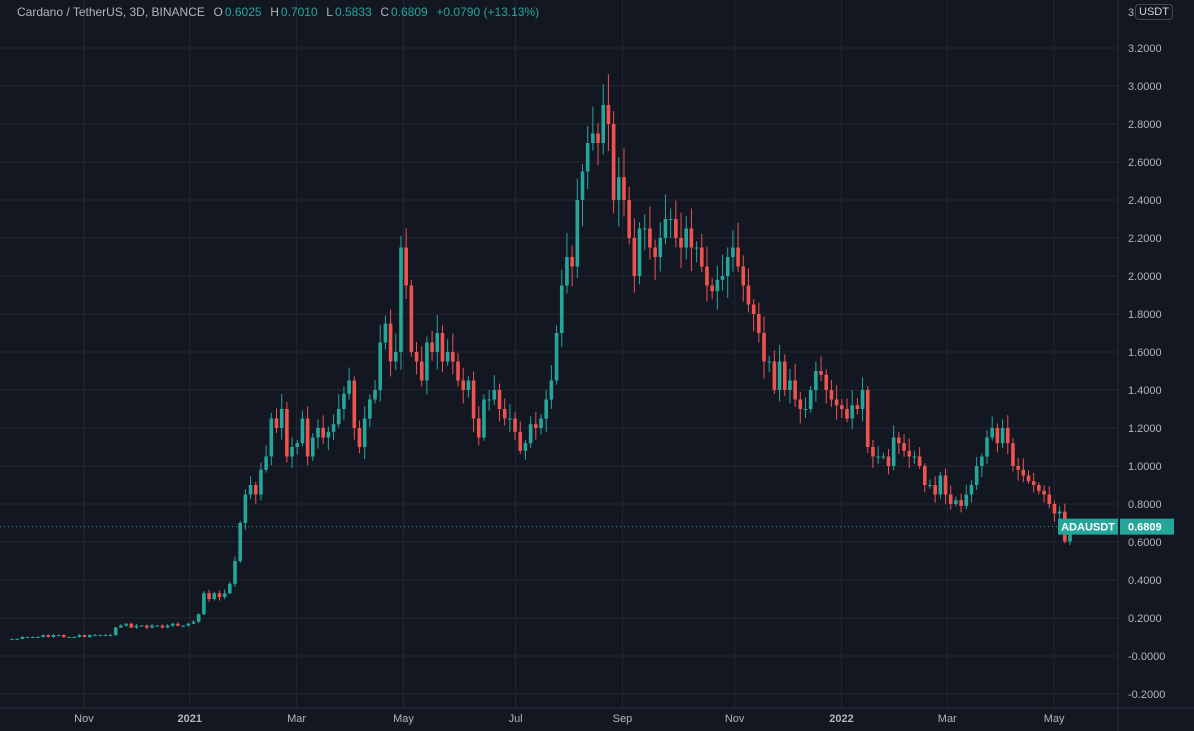 Image resolution: width=1194 pixels, height=731 pixels. What do you see at coordinates (84, 719) in the screenshot?
I see `time-tick-label: Nov` at bounding box center [84, 719].